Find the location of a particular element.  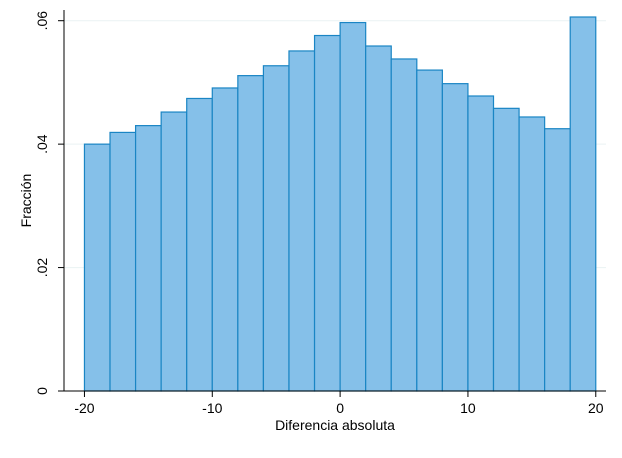

y-tick-label: .04 is located at coordinates (42, 144).